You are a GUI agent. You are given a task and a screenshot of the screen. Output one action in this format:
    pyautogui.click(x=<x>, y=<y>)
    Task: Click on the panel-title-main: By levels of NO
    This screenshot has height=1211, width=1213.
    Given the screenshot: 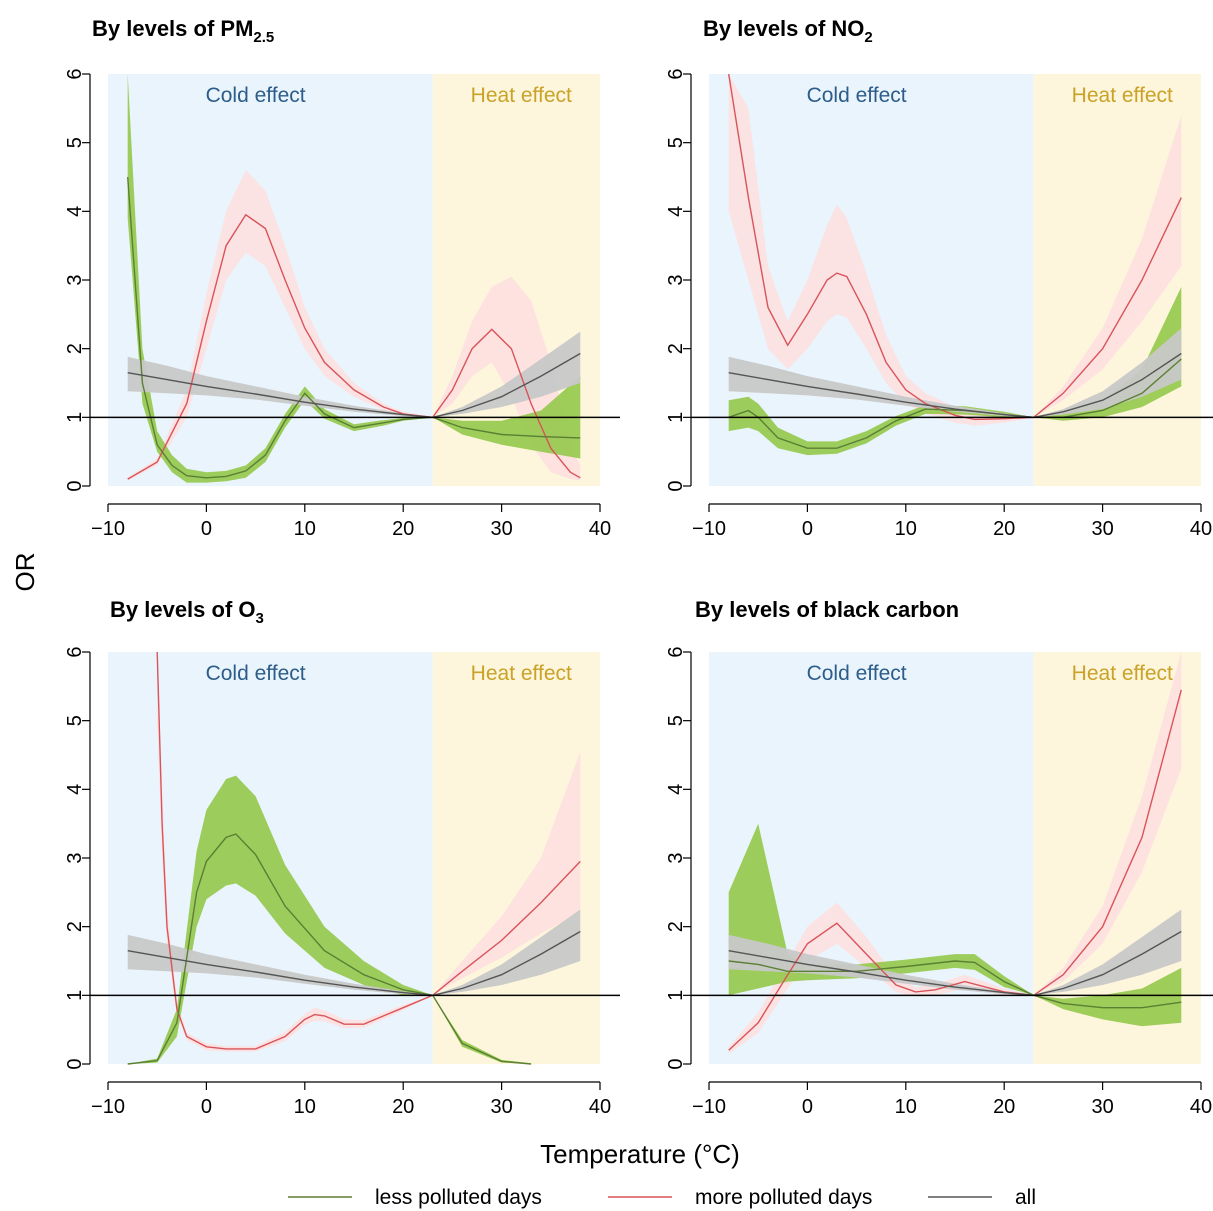 What is the action you would take?
    pyautogui.click(x=783, y=28)
    